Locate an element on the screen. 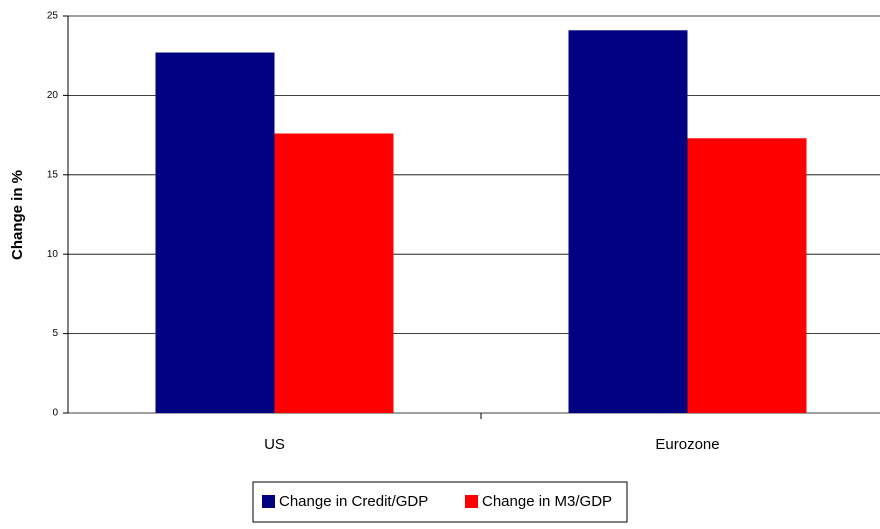  y-tick-label: 5 is located at coordinates (55, 333).